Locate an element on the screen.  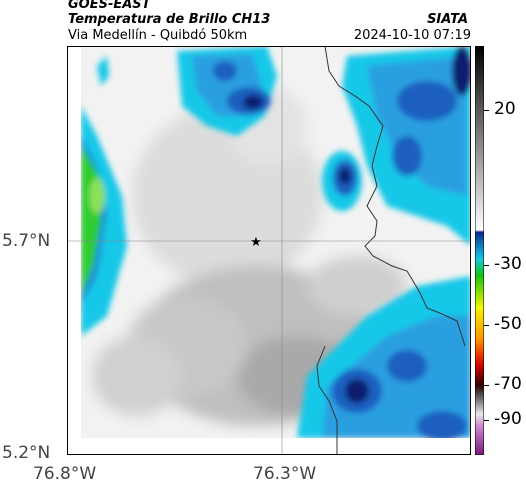
colorbar-label-minus30: -30 is located at coordinates (508, 264).